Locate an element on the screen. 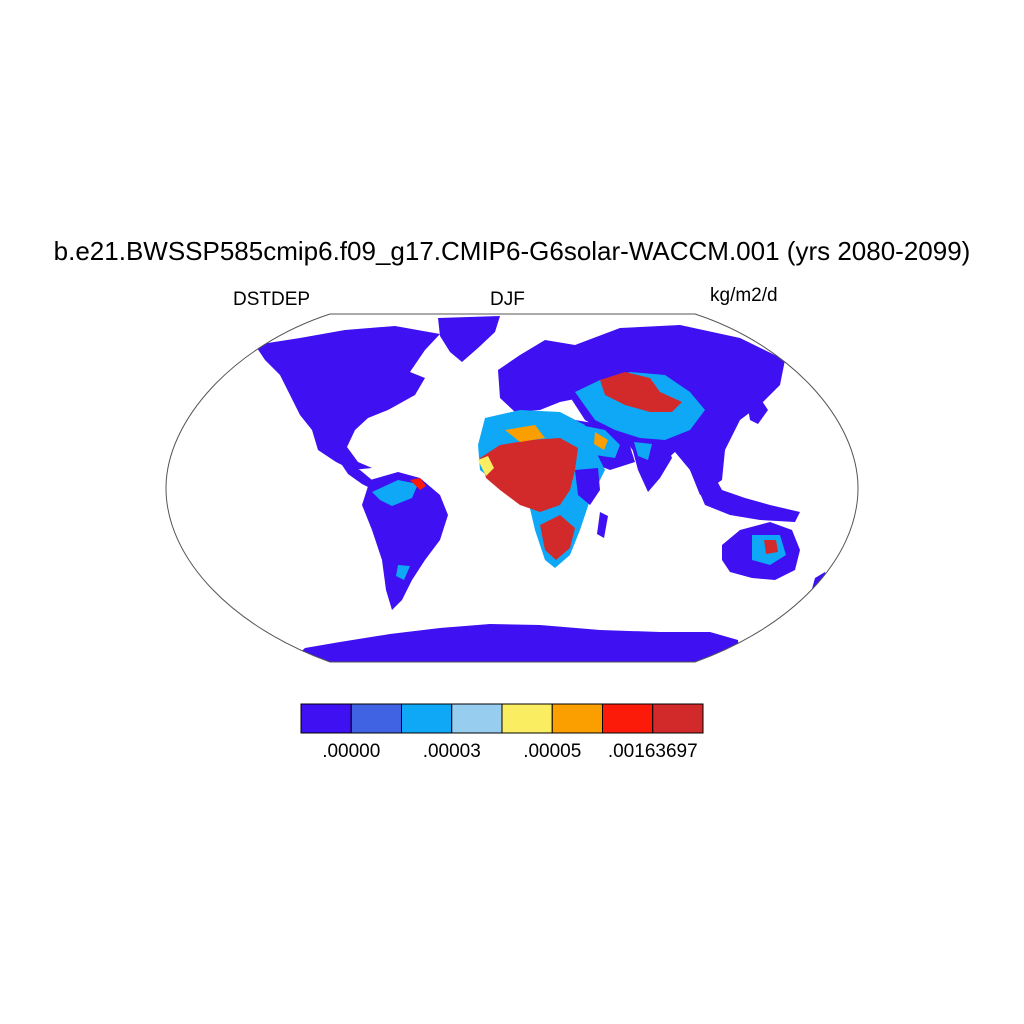  south-america-dust-light-south is located at coordinates (403, 572).